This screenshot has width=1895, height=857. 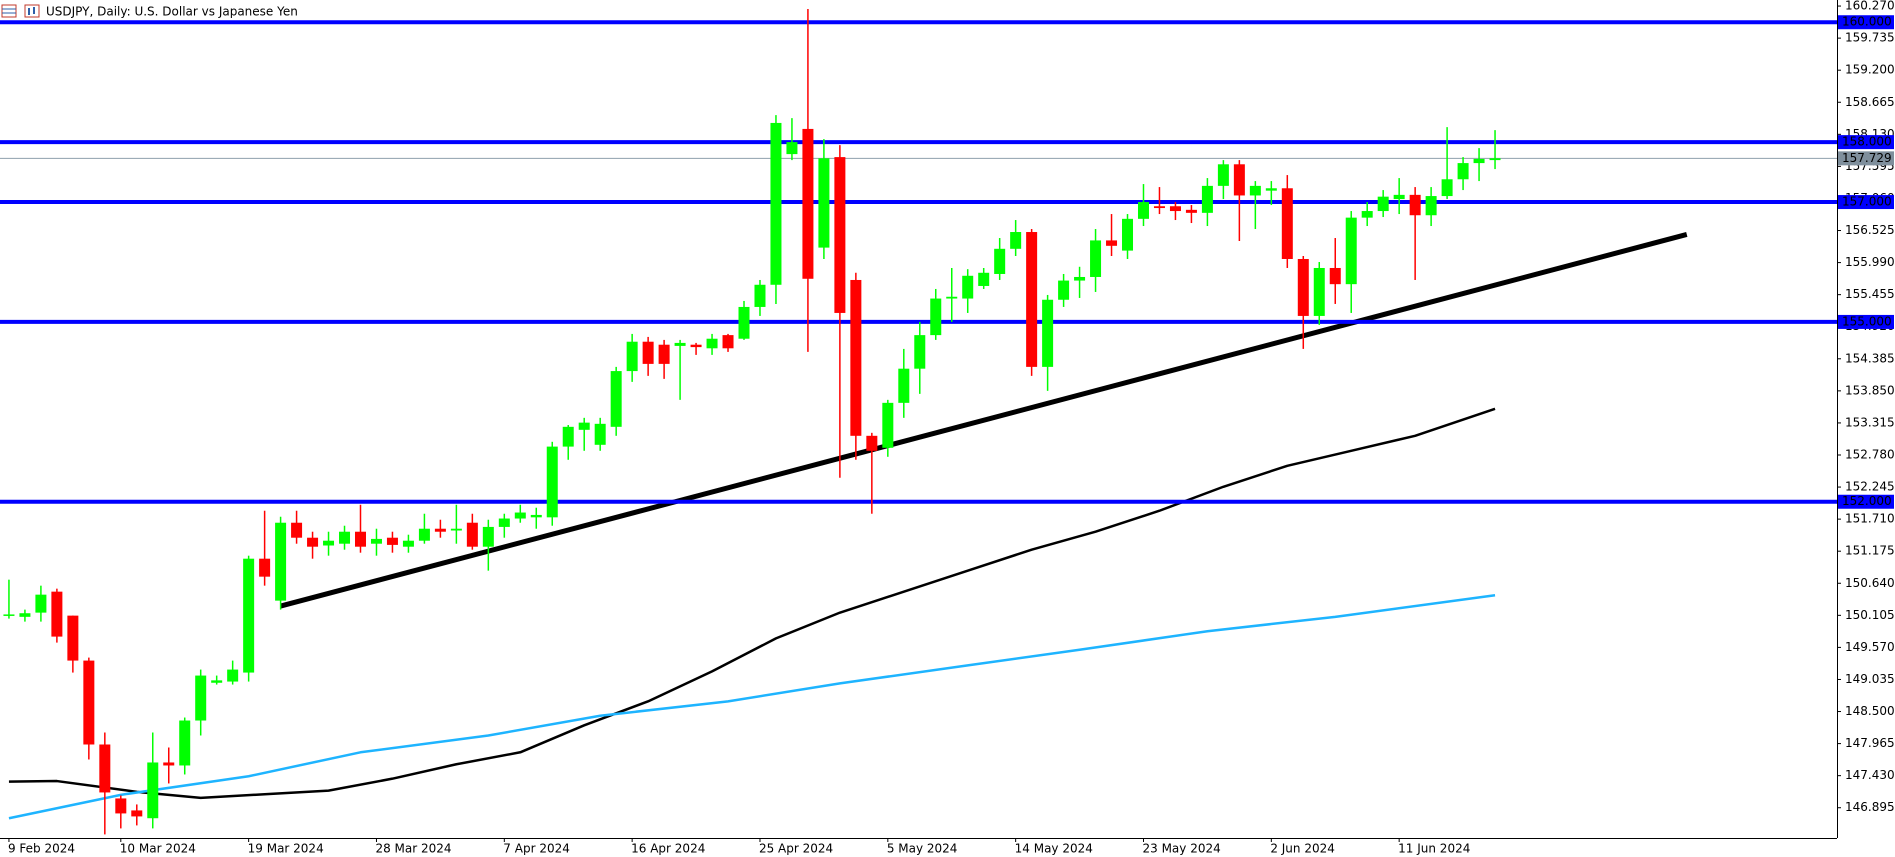 I want to click on y-tick-label: 159.735, so click(x=1870, y=38).